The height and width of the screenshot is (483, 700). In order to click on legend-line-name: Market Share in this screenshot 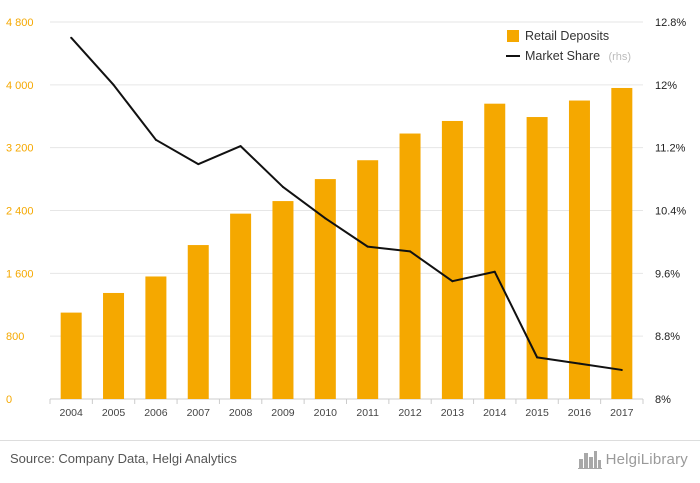, I will do `click(562, 56)`.